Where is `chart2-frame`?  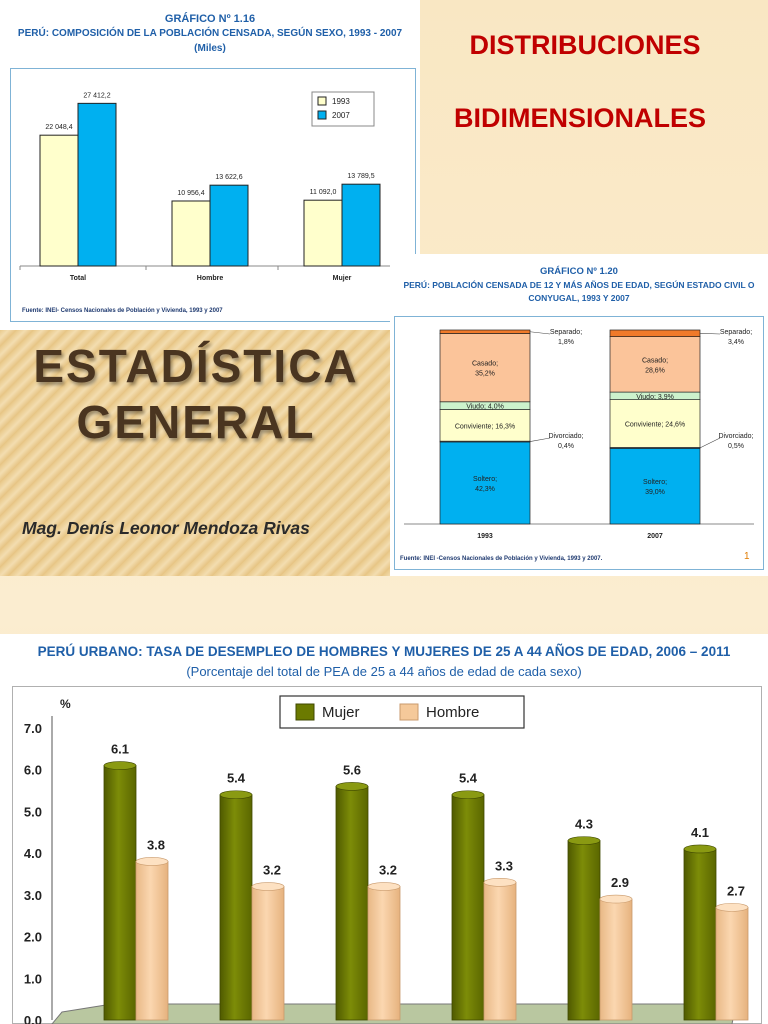
chart2-frame is located at coordinates (579, 443).